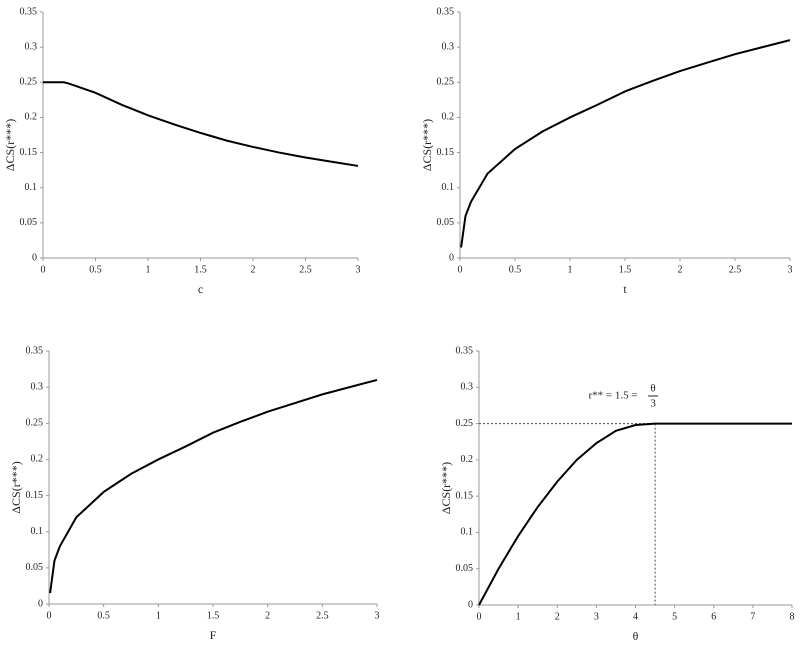 Image resolution: width=800 pixels, height=645 pixels. I want to click on annotation: r** = 1.5 =, so click(613, 396).